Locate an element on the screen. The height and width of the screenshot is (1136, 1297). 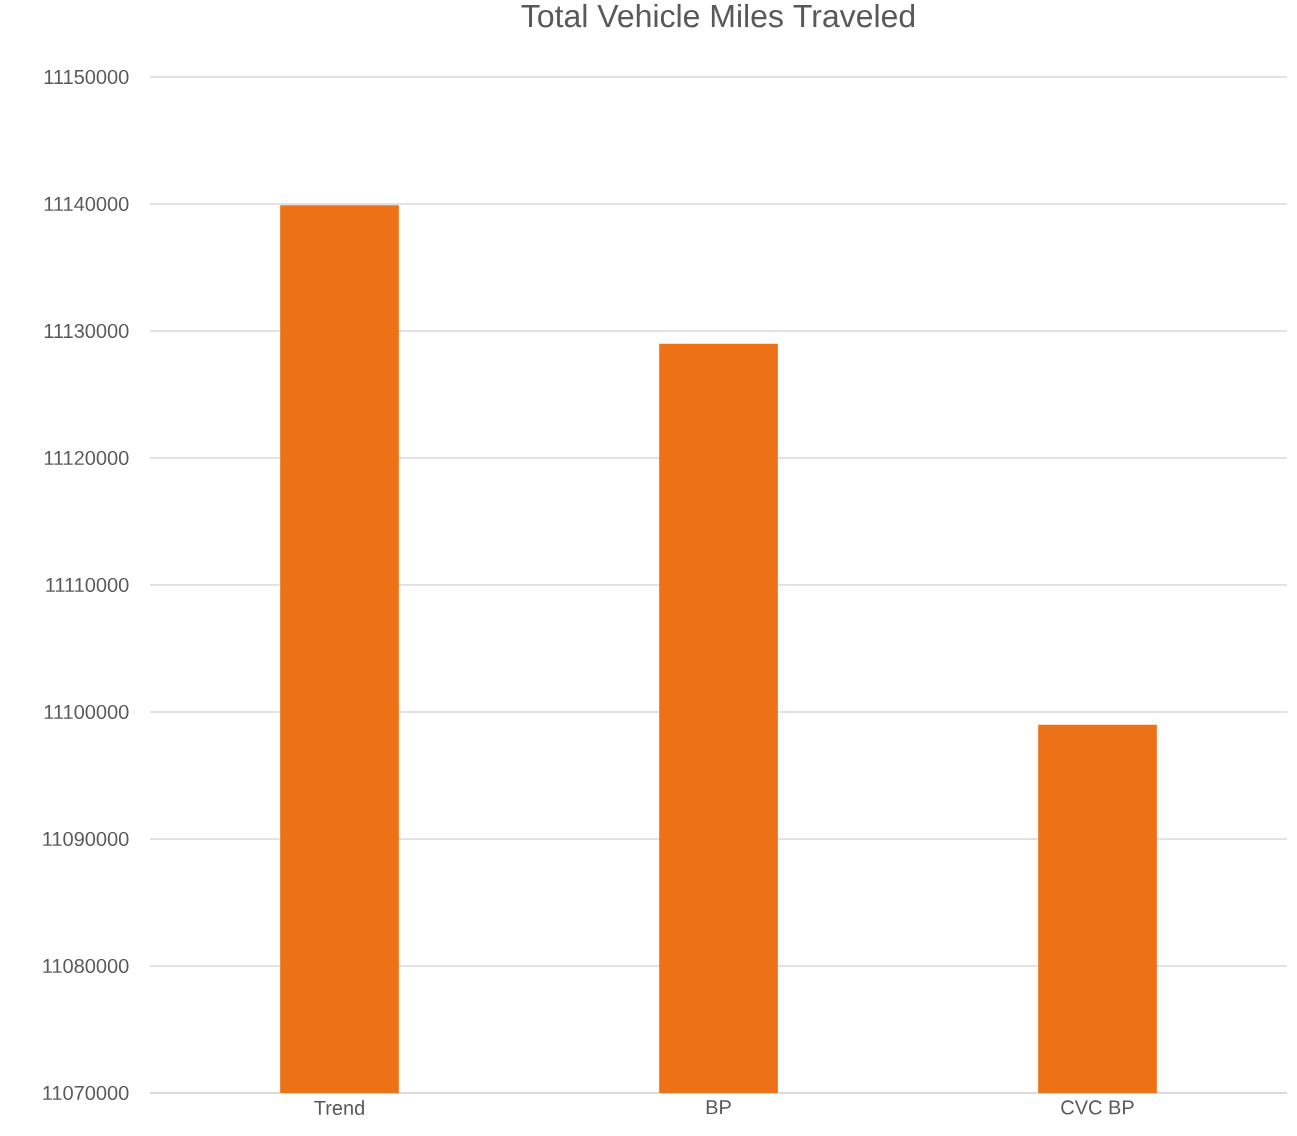
y-tick-label: 11130000 is located at coordinates (86, 331).